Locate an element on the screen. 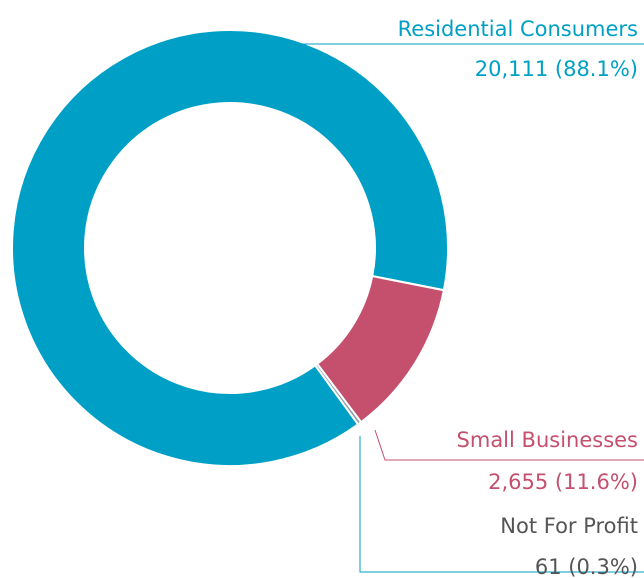 The width and height of the screenshot is (644, 578). value-label: 2,655 (11.6%) is located at coordinates (563, 482).